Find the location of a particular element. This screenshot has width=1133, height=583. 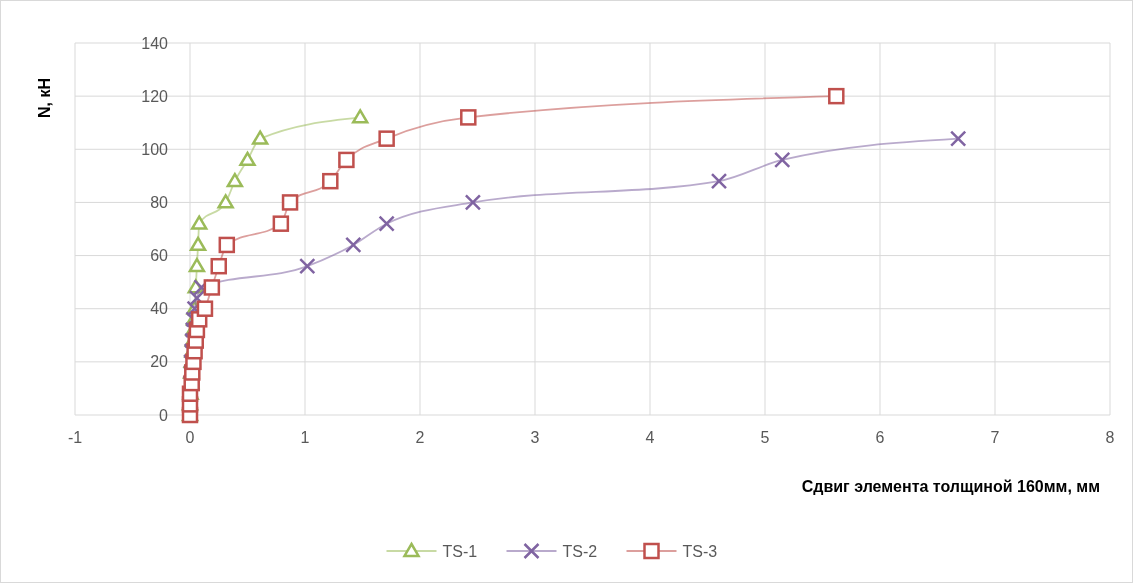

x-tick-label: 3 is located at coordinates (535, 437).